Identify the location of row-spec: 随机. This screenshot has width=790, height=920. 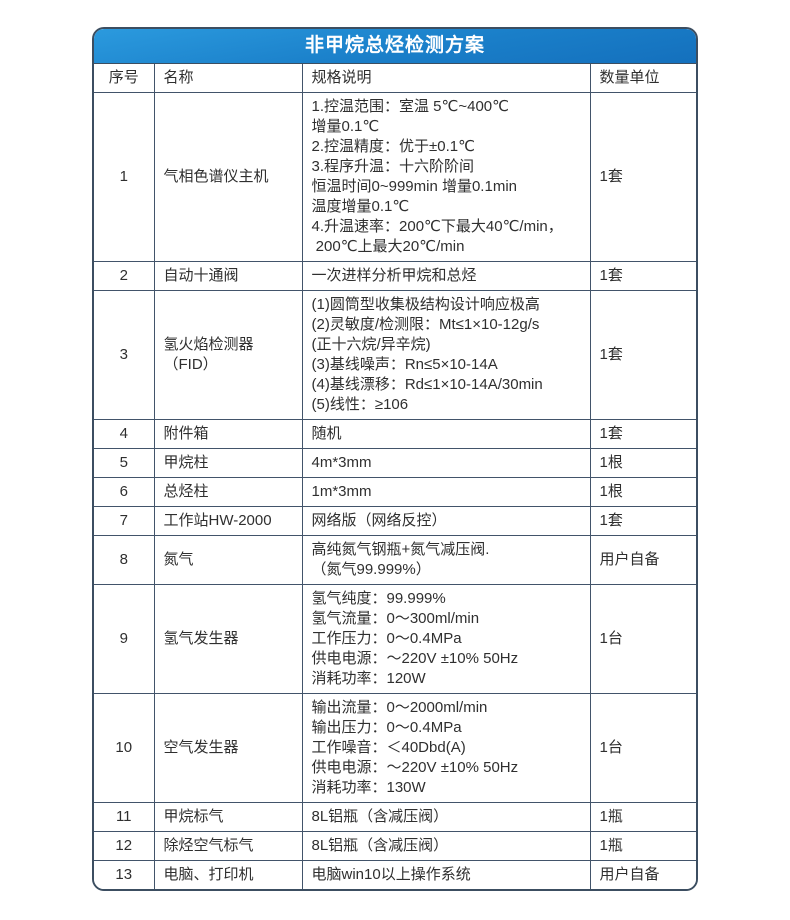
(446, 434).